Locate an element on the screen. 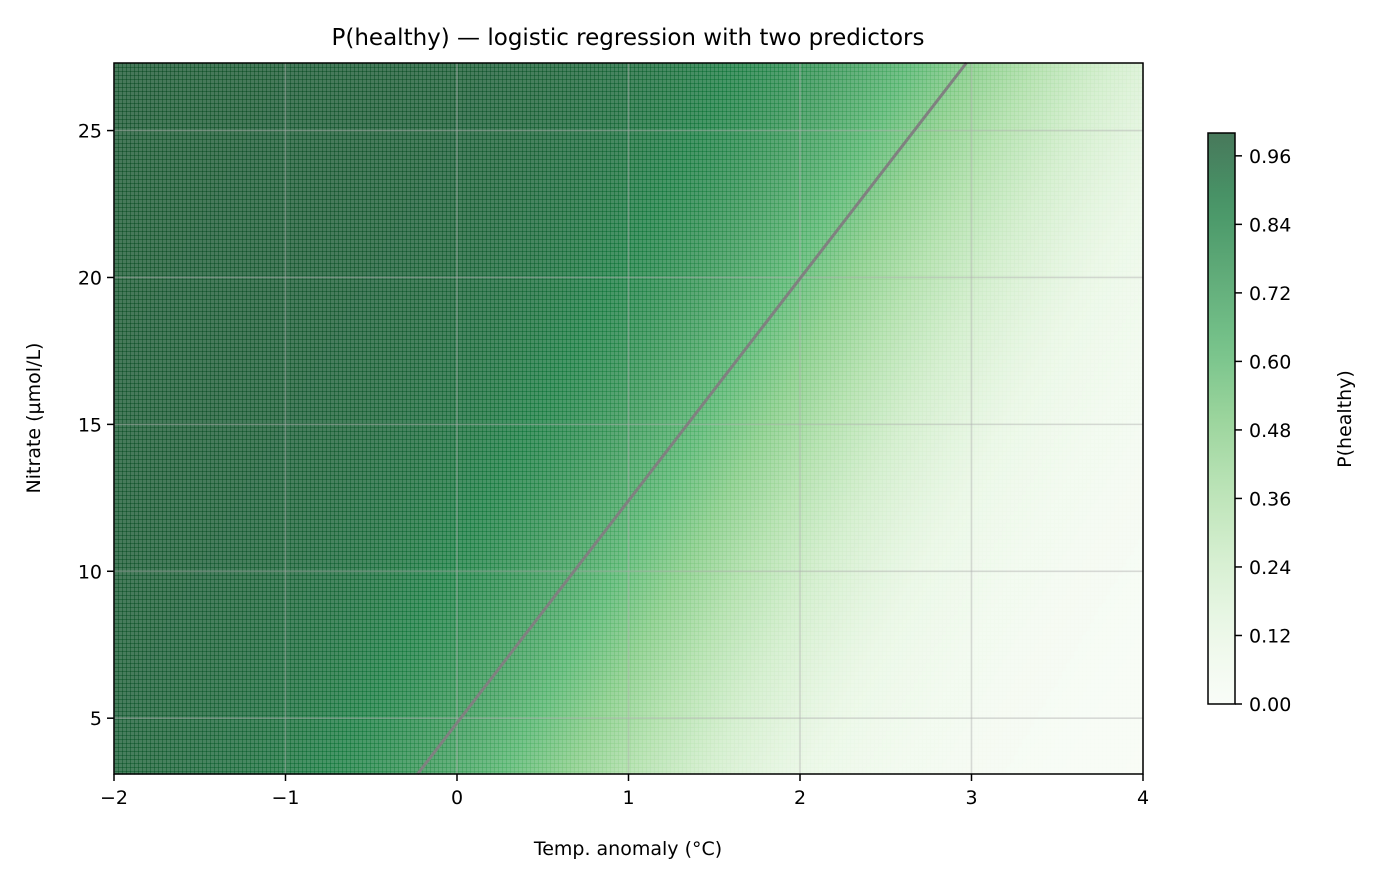  colorbar: 0.00 0.12 0.24 0.36 0.48 0.60 0.72 0.84 0.96 is located at coordinates (1249, 424).